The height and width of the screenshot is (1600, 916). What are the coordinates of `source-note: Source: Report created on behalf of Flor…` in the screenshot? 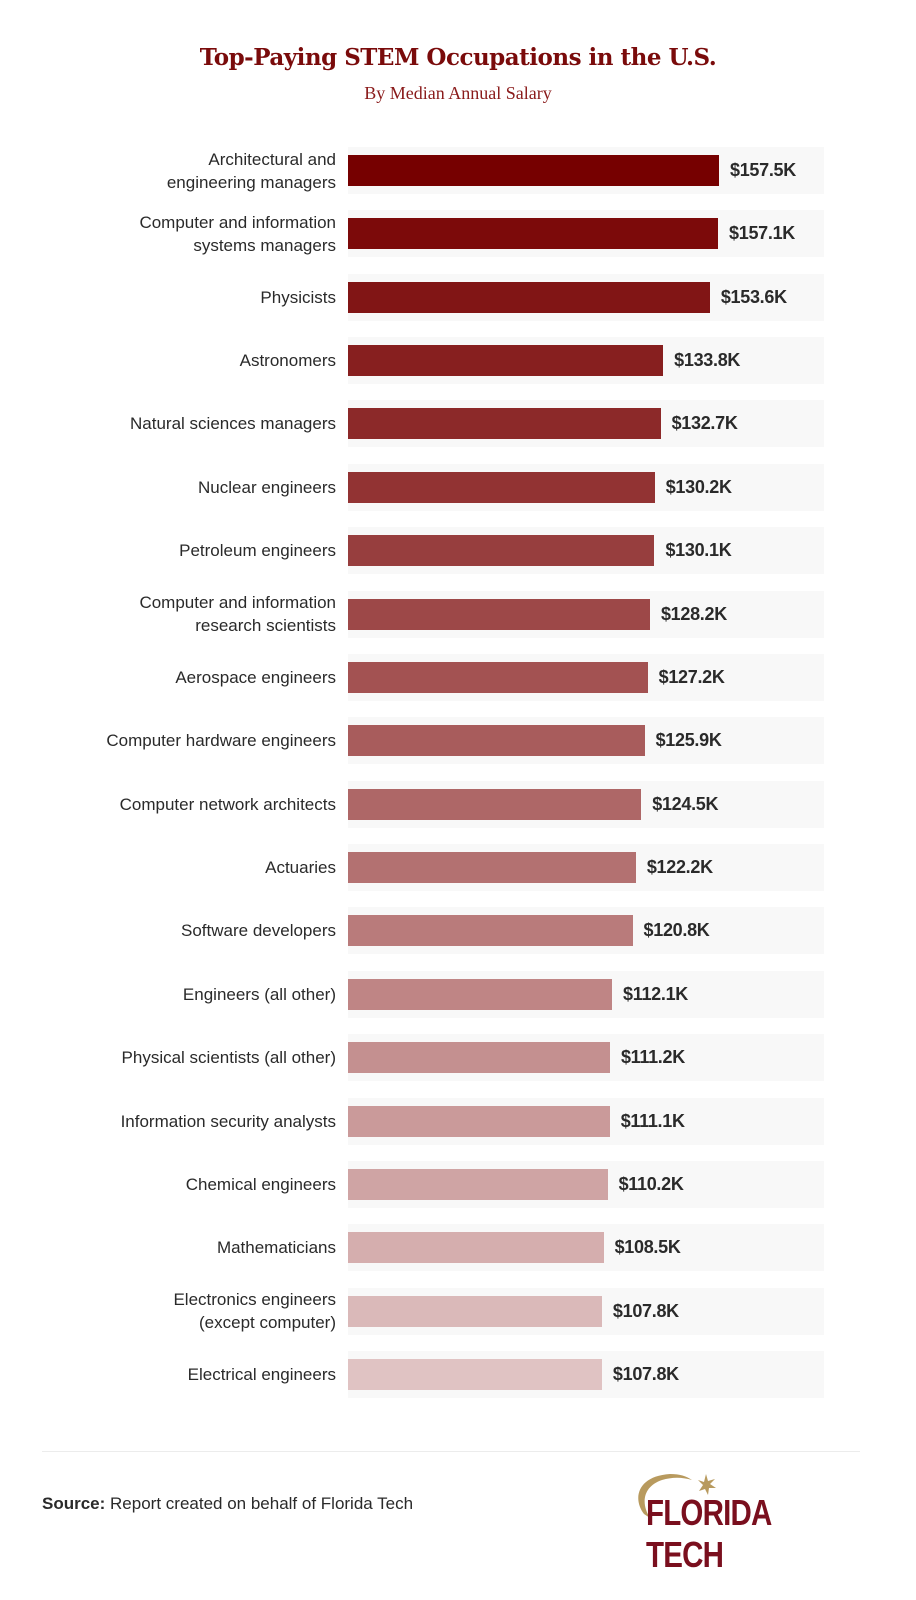 It's located at (227, 1504).